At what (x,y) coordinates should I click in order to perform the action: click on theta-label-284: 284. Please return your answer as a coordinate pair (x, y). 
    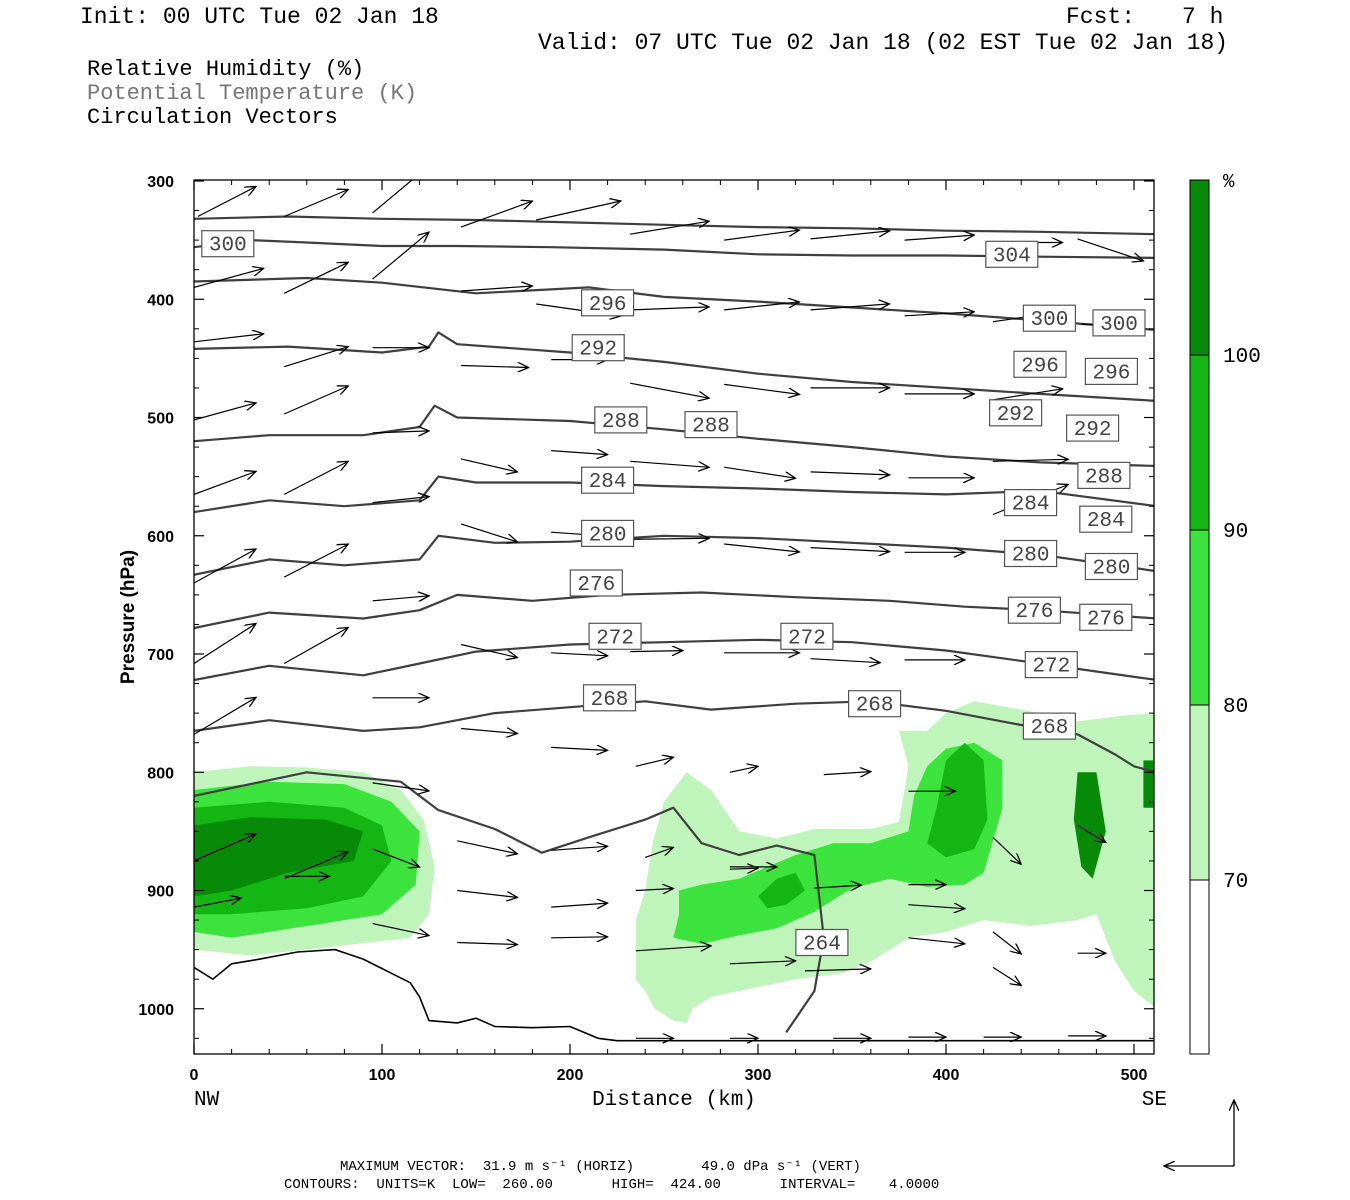
    Looking at the image, I should click on (1106, 519).